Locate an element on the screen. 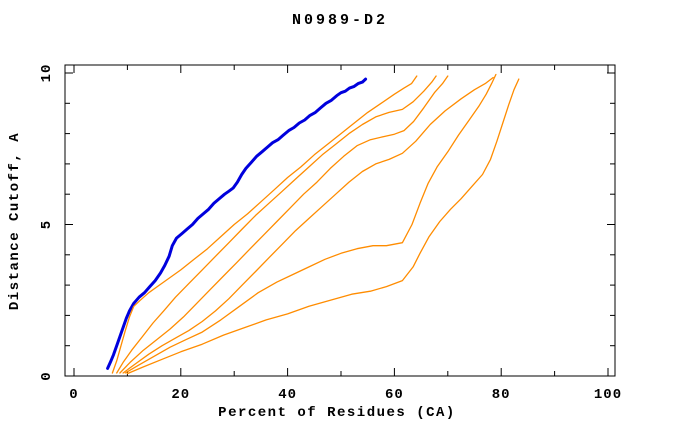 This screenshot has width=680, height=440. x-tick-label: 60 is located at coordinates (394, 395).